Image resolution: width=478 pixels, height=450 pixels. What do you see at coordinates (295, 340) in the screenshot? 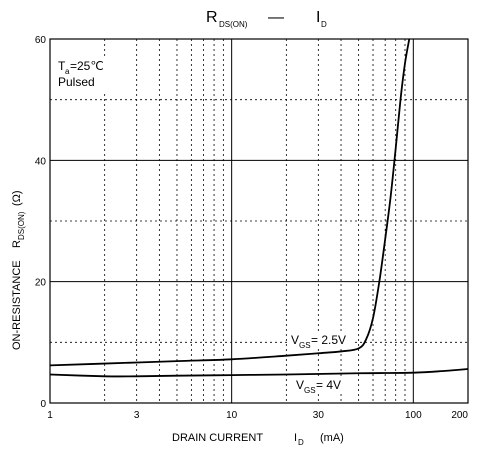
I see `series-0-label-prefix: V` at bounding box center [295, 340].